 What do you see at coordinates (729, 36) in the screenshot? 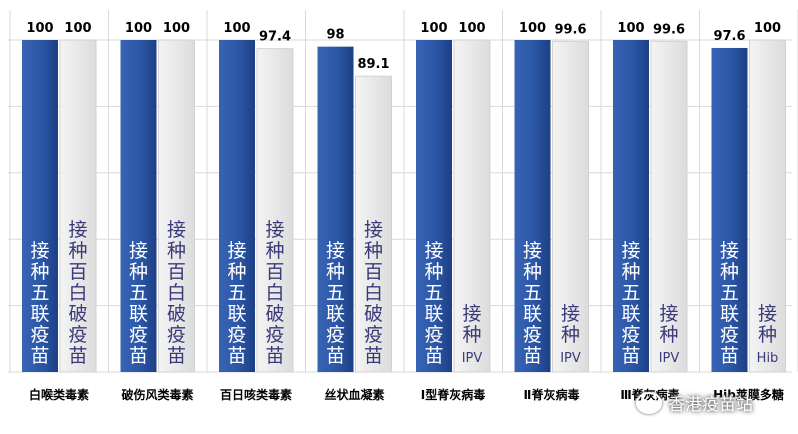
I see `value-label: 97.6` at bounding box center [729, 36].